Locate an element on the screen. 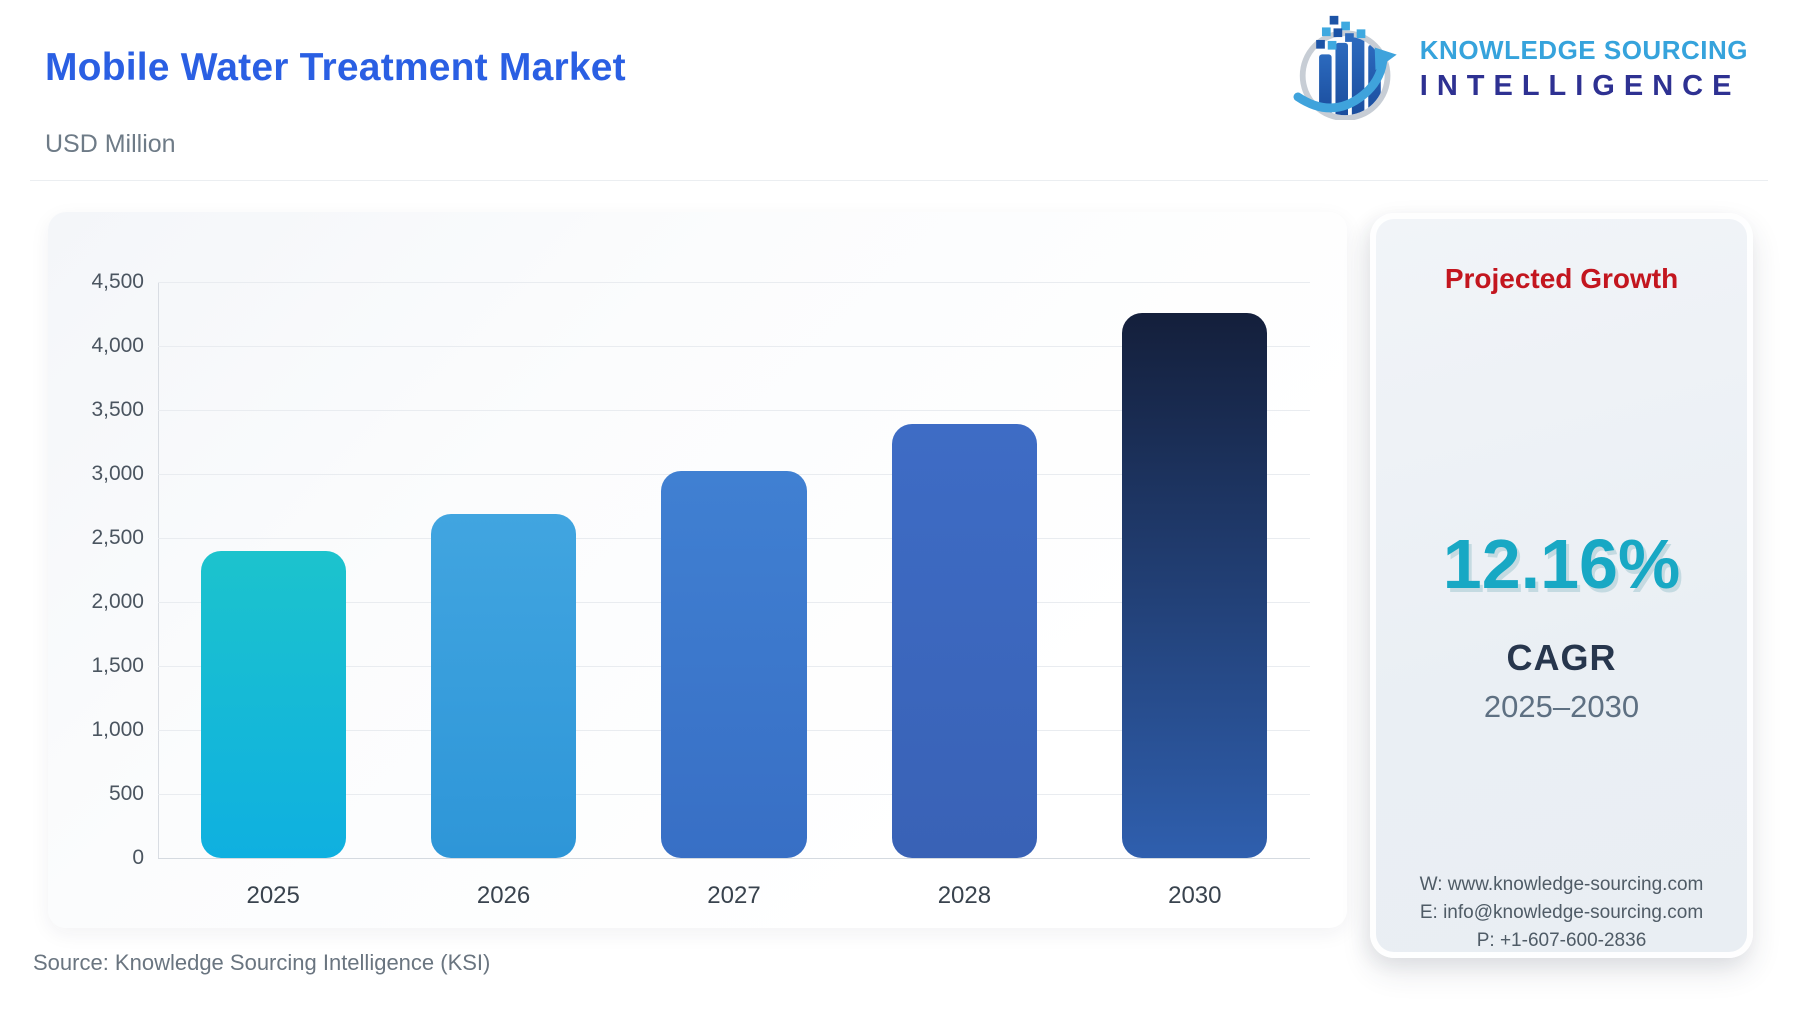 The height and width of the screenshot is (1012, 1800). y-tick-2000: 2,000 is located at coordinates (117, 601).